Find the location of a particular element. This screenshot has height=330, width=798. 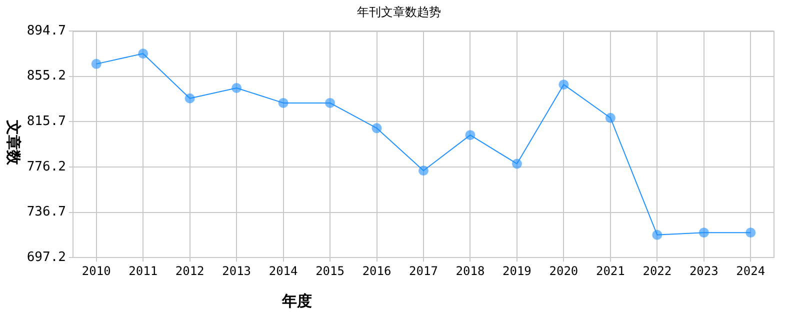

x-tick-label: 2012 is located at coordinates (189, 271).